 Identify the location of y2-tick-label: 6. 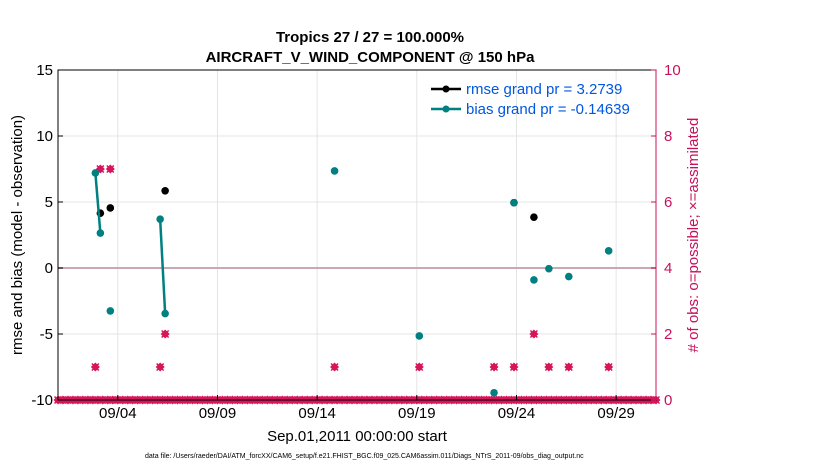
(668, 202).